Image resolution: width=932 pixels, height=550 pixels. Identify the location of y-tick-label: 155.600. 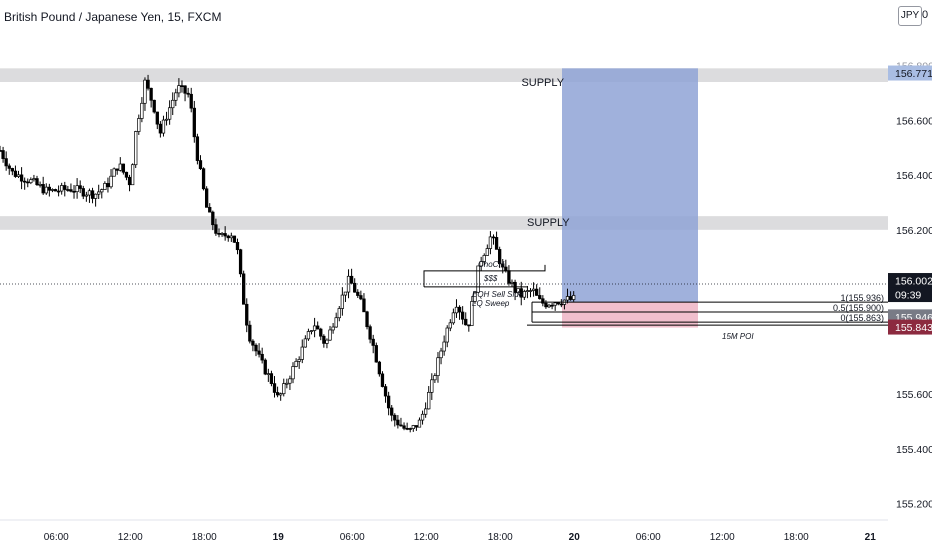
(914, 395).